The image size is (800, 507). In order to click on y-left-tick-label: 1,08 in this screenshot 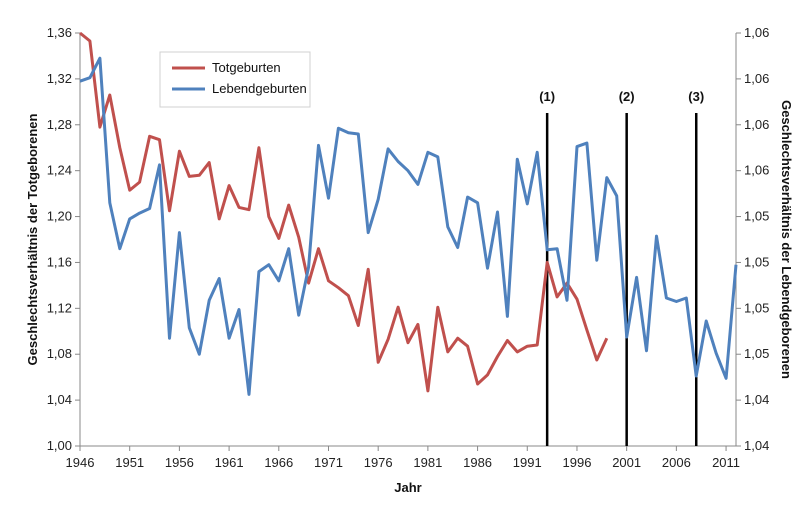, I will do `click(59, 353)`.